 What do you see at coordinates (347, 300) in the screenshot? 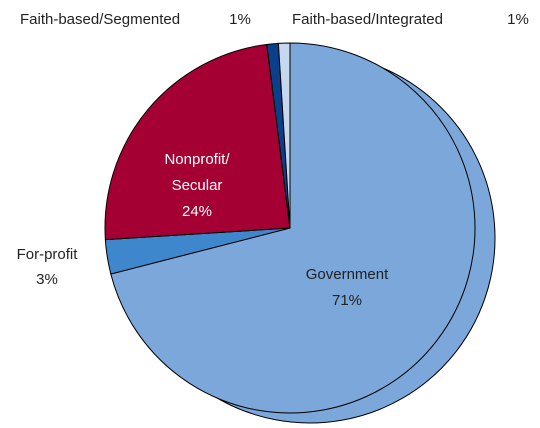
I see `value-label: 71%` at bounding box center [347, 300].